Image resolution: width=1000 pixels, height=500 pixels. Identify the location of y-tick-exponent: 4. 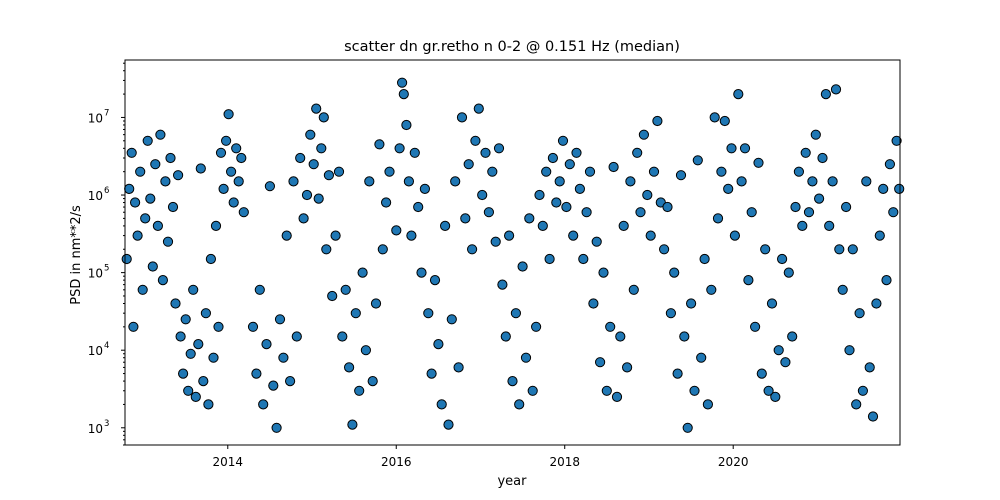
(106, 346).